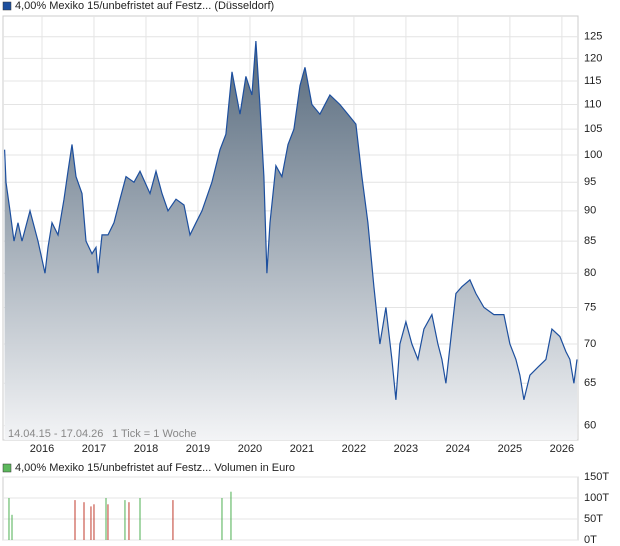 The height and width of the screenshot is (546, 620). I want to click on y-tick-label: 65, so click(590, 383).